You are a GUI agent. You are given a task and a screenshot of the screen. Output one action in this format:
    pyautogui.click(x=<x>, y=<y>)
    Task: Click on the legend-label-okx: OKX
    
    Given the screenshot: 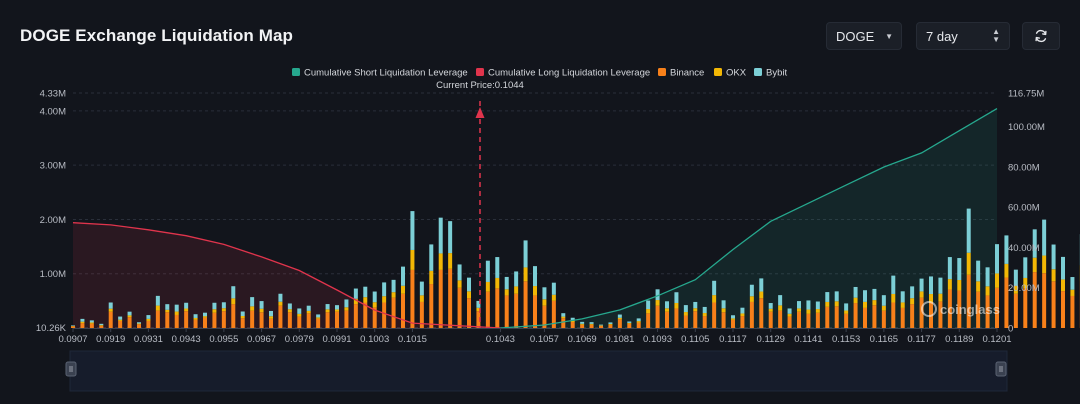 What is the action you would take?
    pyautogui.click(x=736, y=73)
    